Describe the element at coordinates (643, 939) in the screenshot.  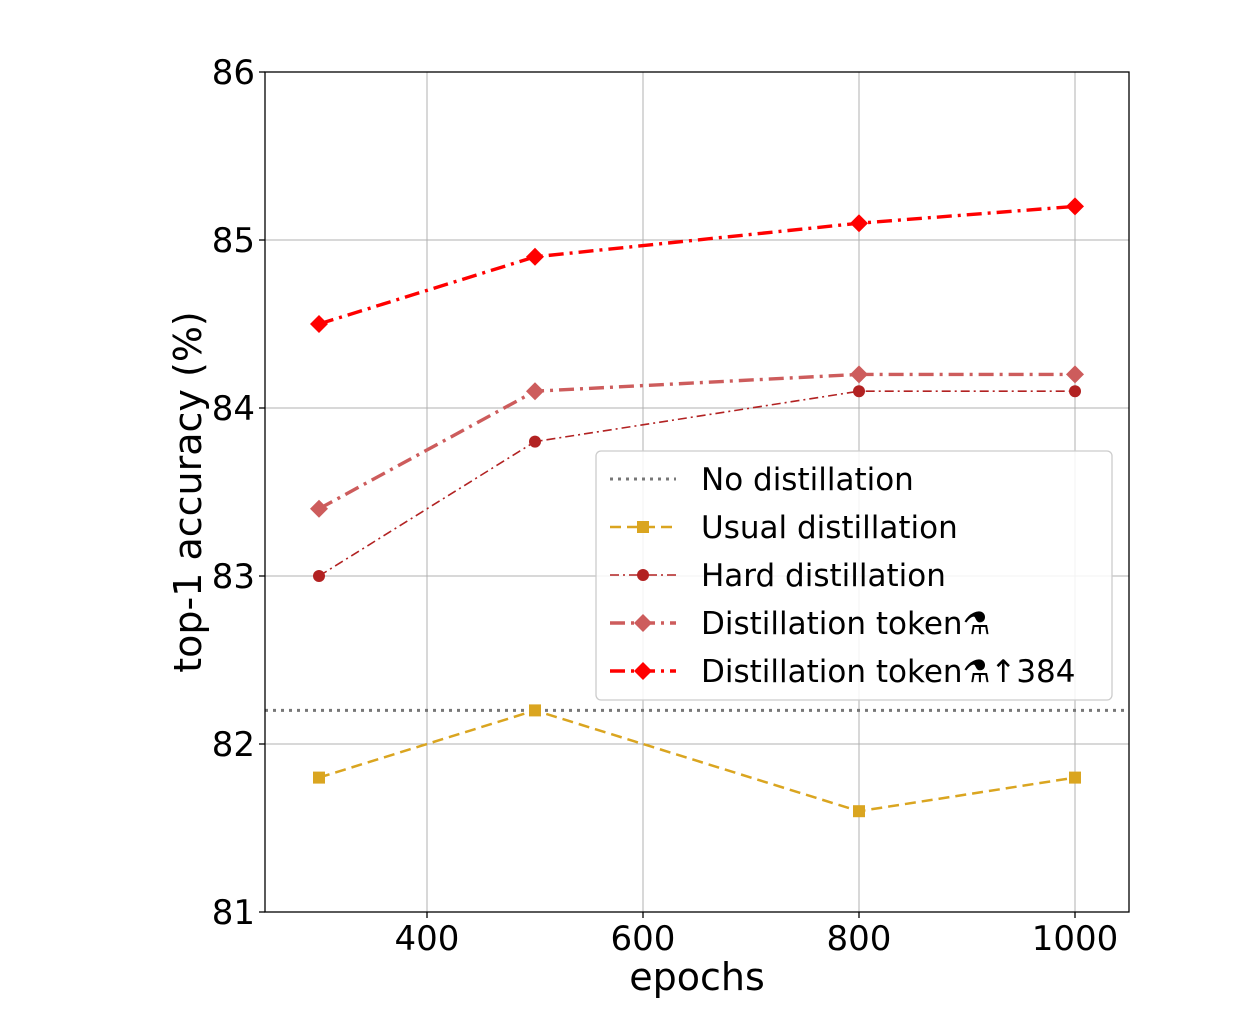
I see `x-tick-label: 600` at that location.